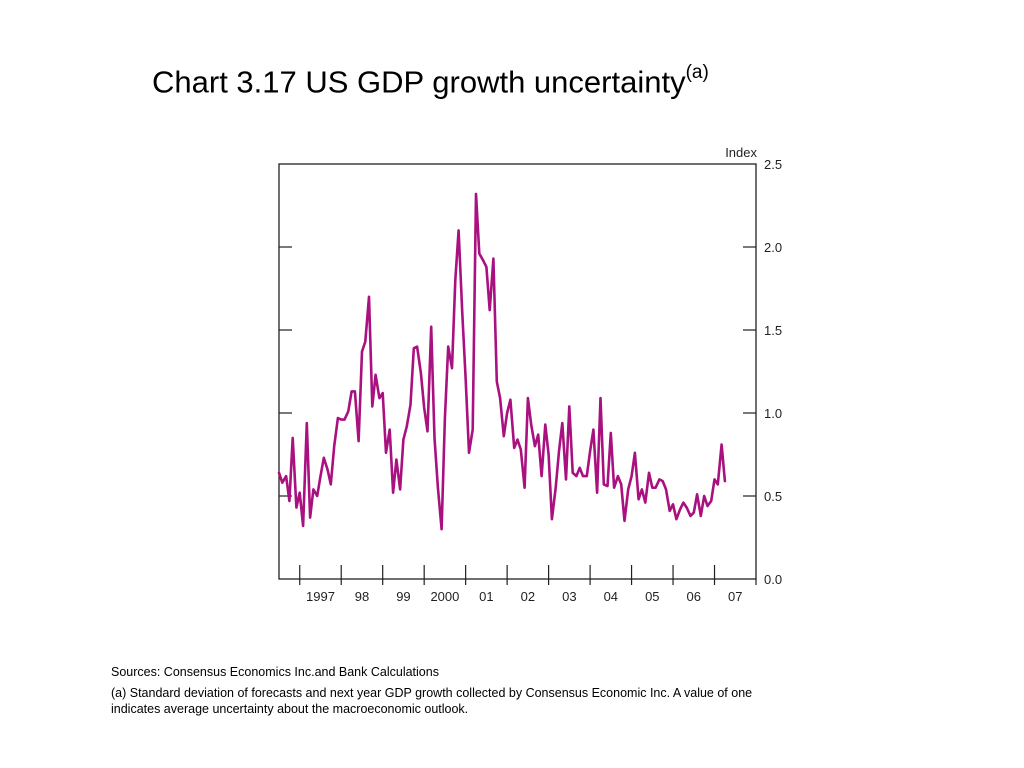 This screenshot has width=1024, height=768. What do you see at coordinates (773, 413) in the screenshot?
I see `y-tick-label: 1.0` at bounding box center [773, 413].